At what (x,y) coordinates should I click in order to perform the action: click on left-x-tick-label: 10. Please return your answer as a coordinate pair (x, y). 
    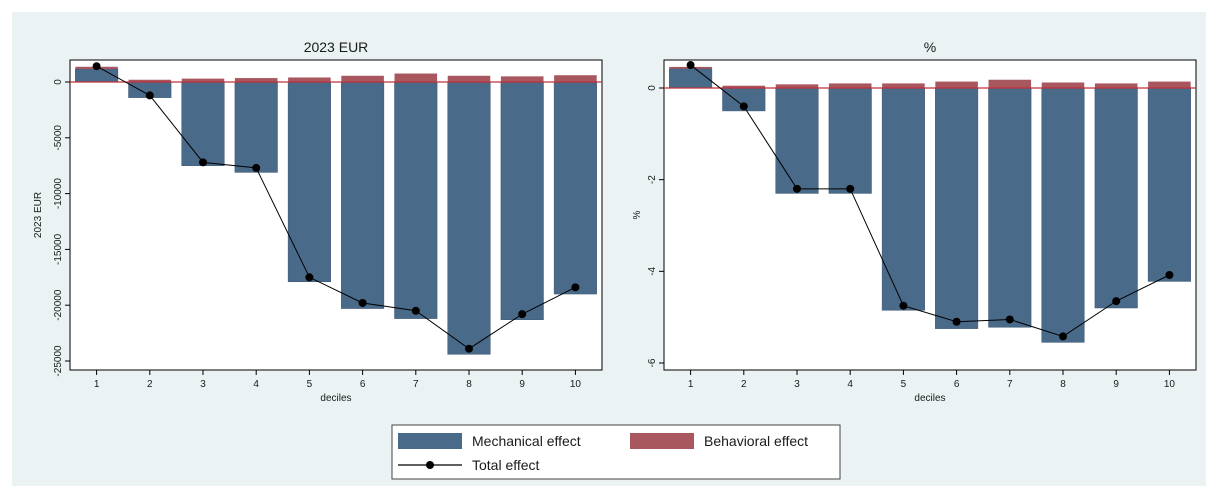
    Looking at the image, I should click on (576, 384).